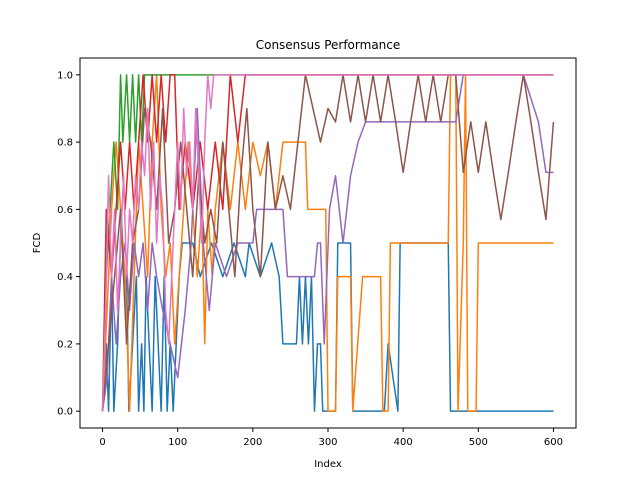  I want to click on x-tick-label: 300, so click(327, 442).